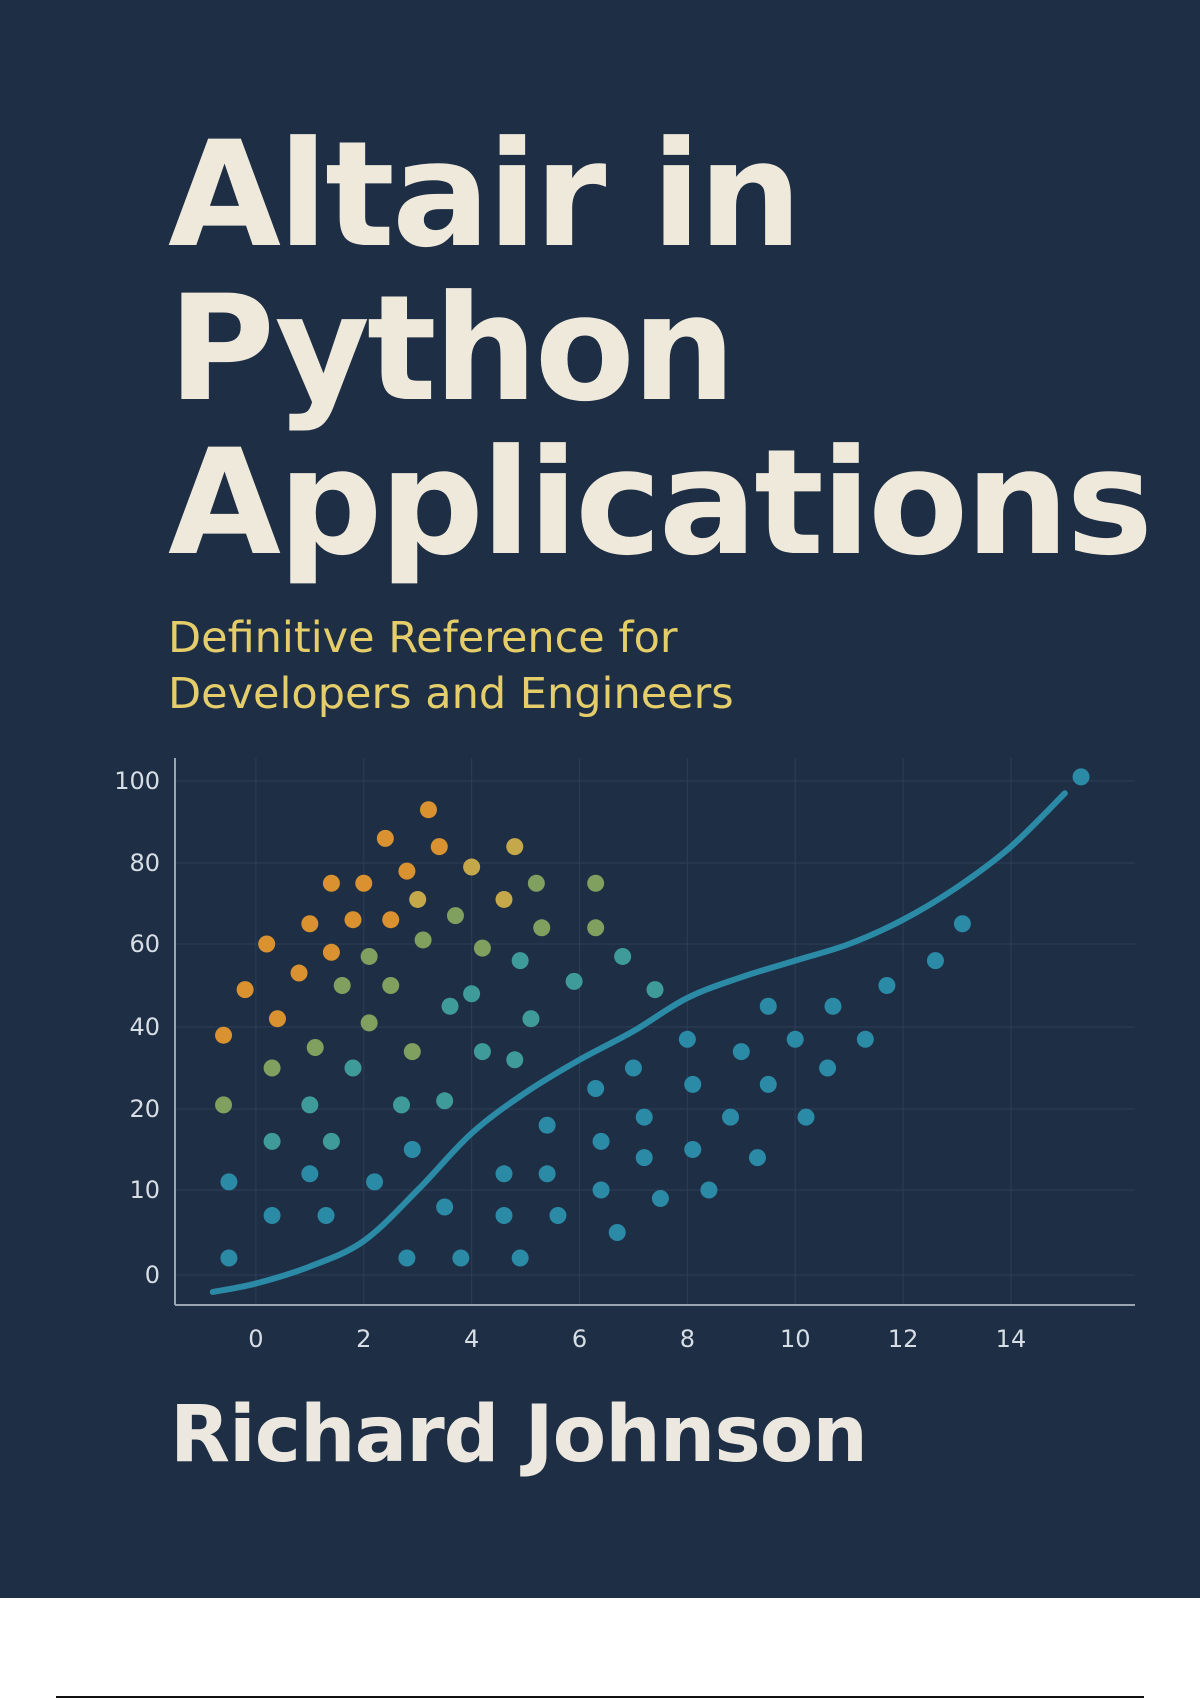 The height and width of the screenshot is (1700, 1200). I want to click on x-tick-label: 8, so click(687, 1339).